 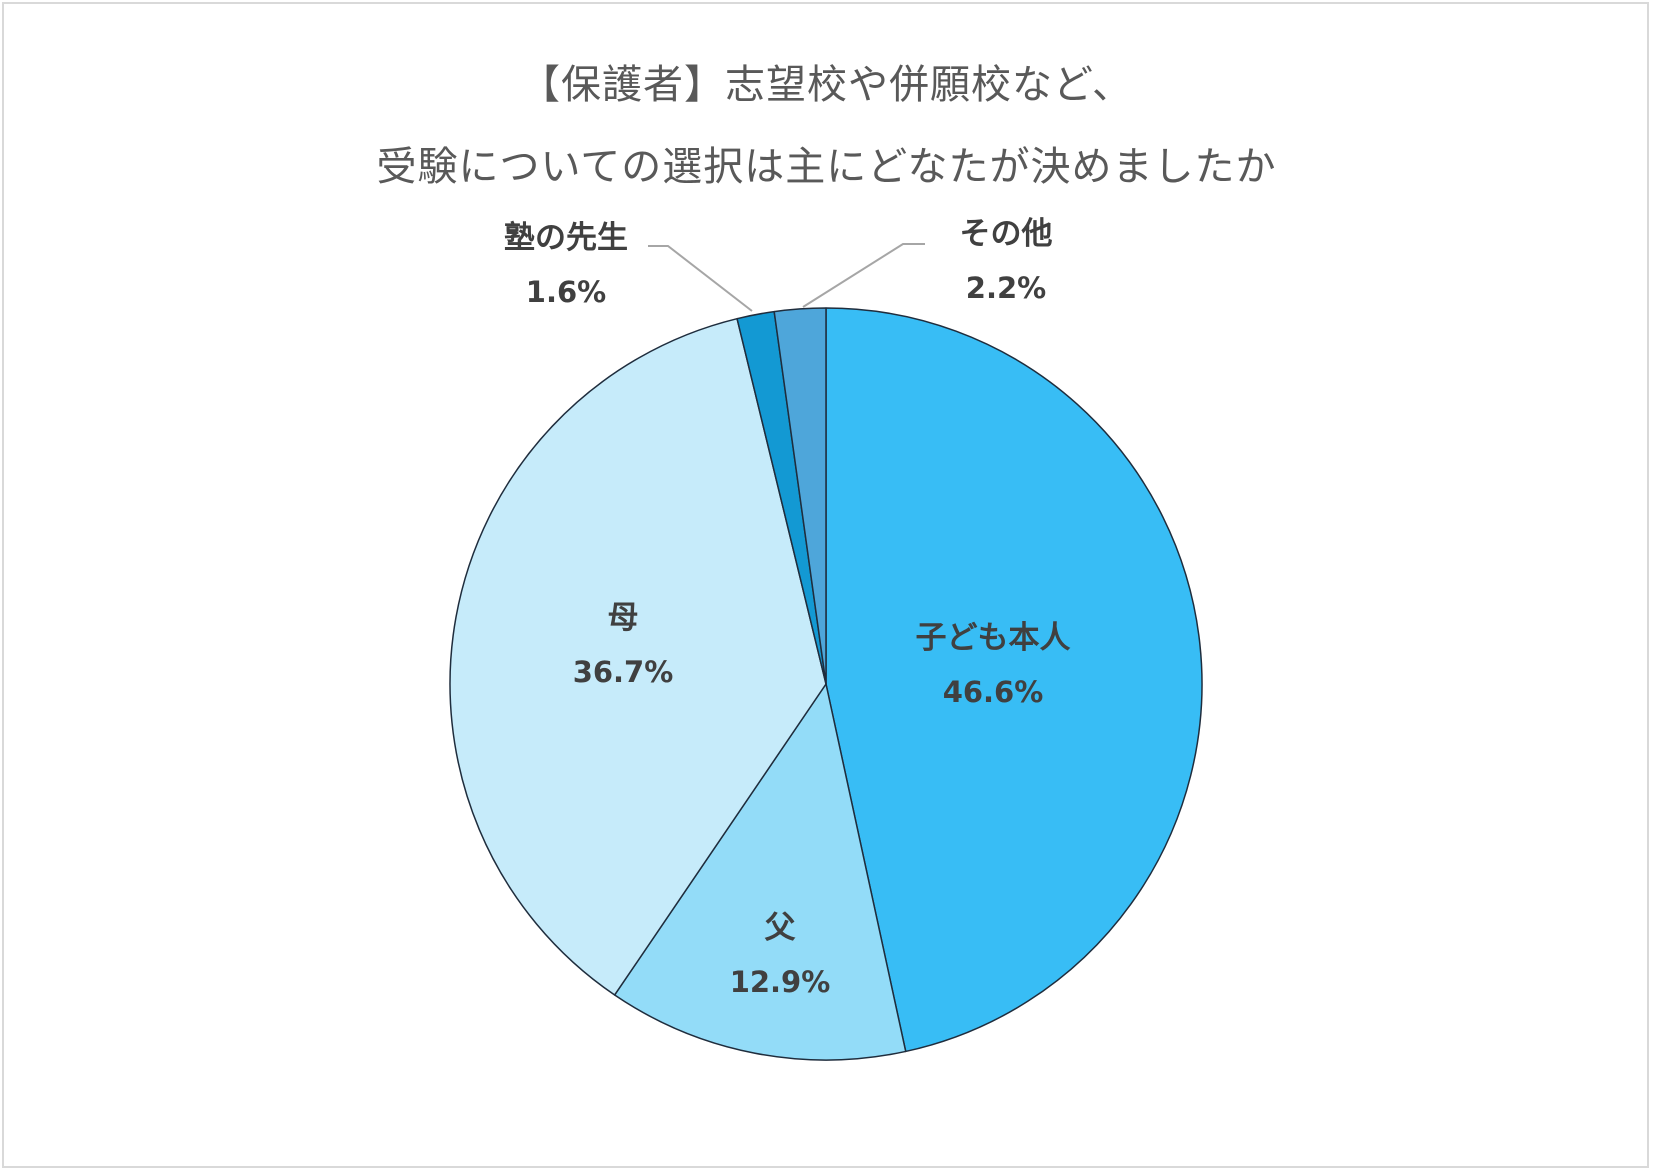 What do you see at coordinates (623, 618) in the screenshot?
I see `slice-label-3: 母` at bounding box center [623, 618].